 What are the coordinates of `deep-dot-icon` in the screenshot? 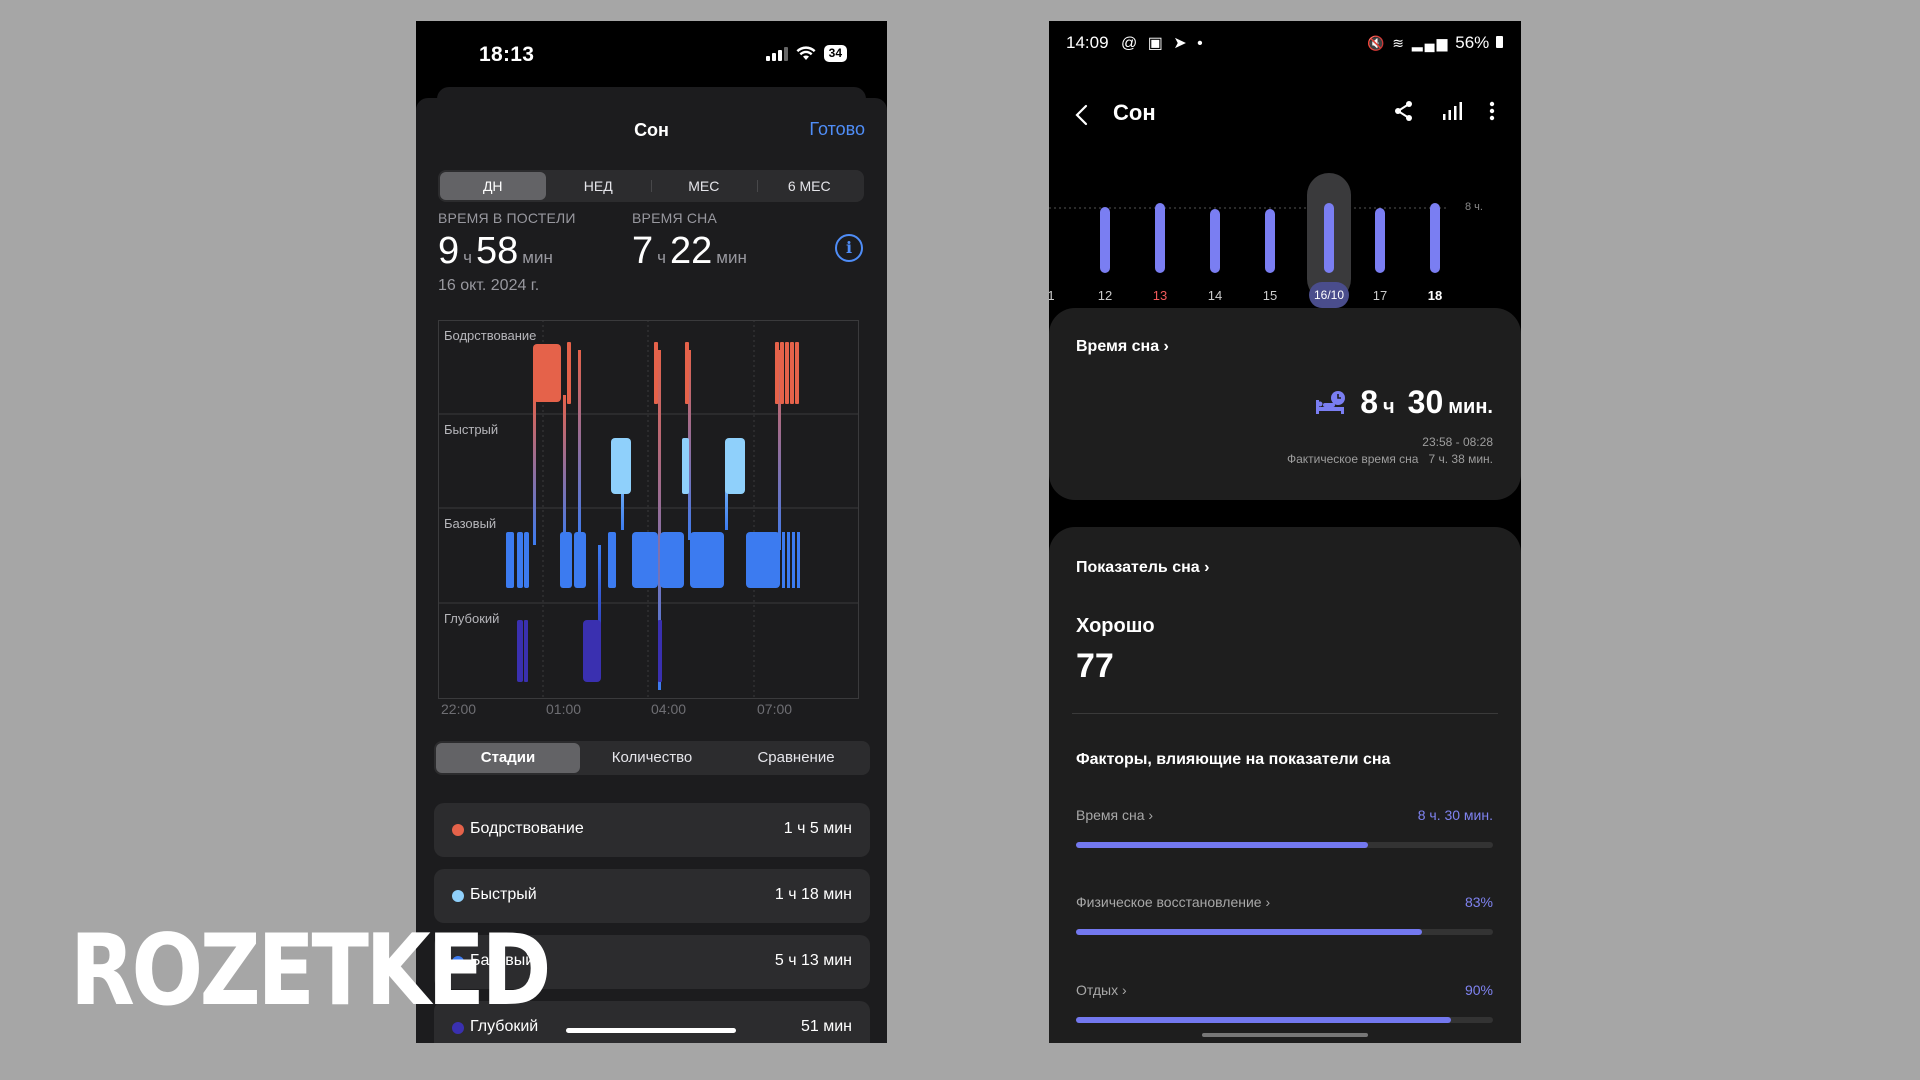 It's located at (458, 1028).